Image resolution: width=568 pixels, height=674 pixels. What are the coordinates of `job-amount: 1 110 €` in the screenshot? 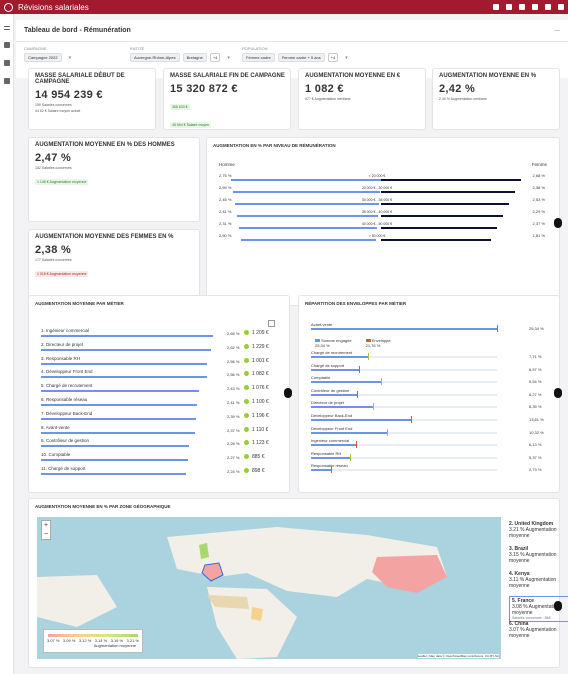 It's located at (260, 429).